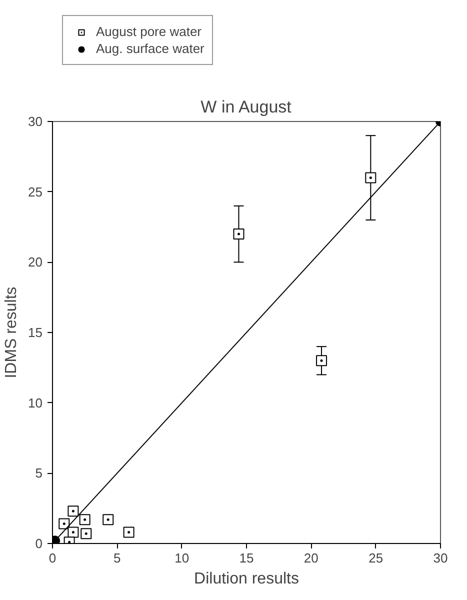 This screenshot has width=467, height=600. I want to click on y-tick-label: 20, so click(35, 262).